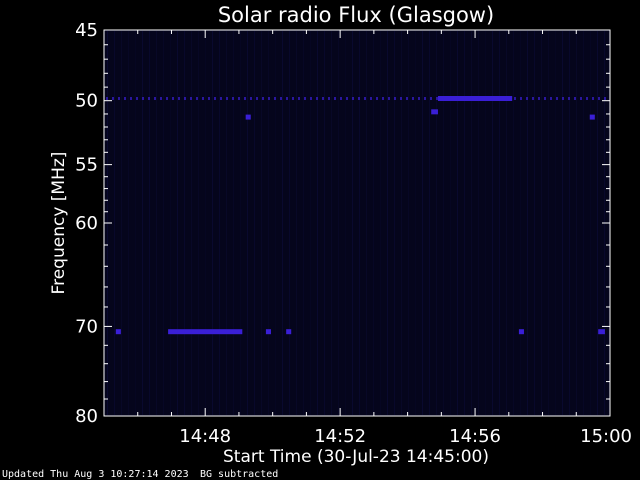  Describe the element at coordinates (86, 326) in the screenshot. I see `y-tick-label: 70` at that location.